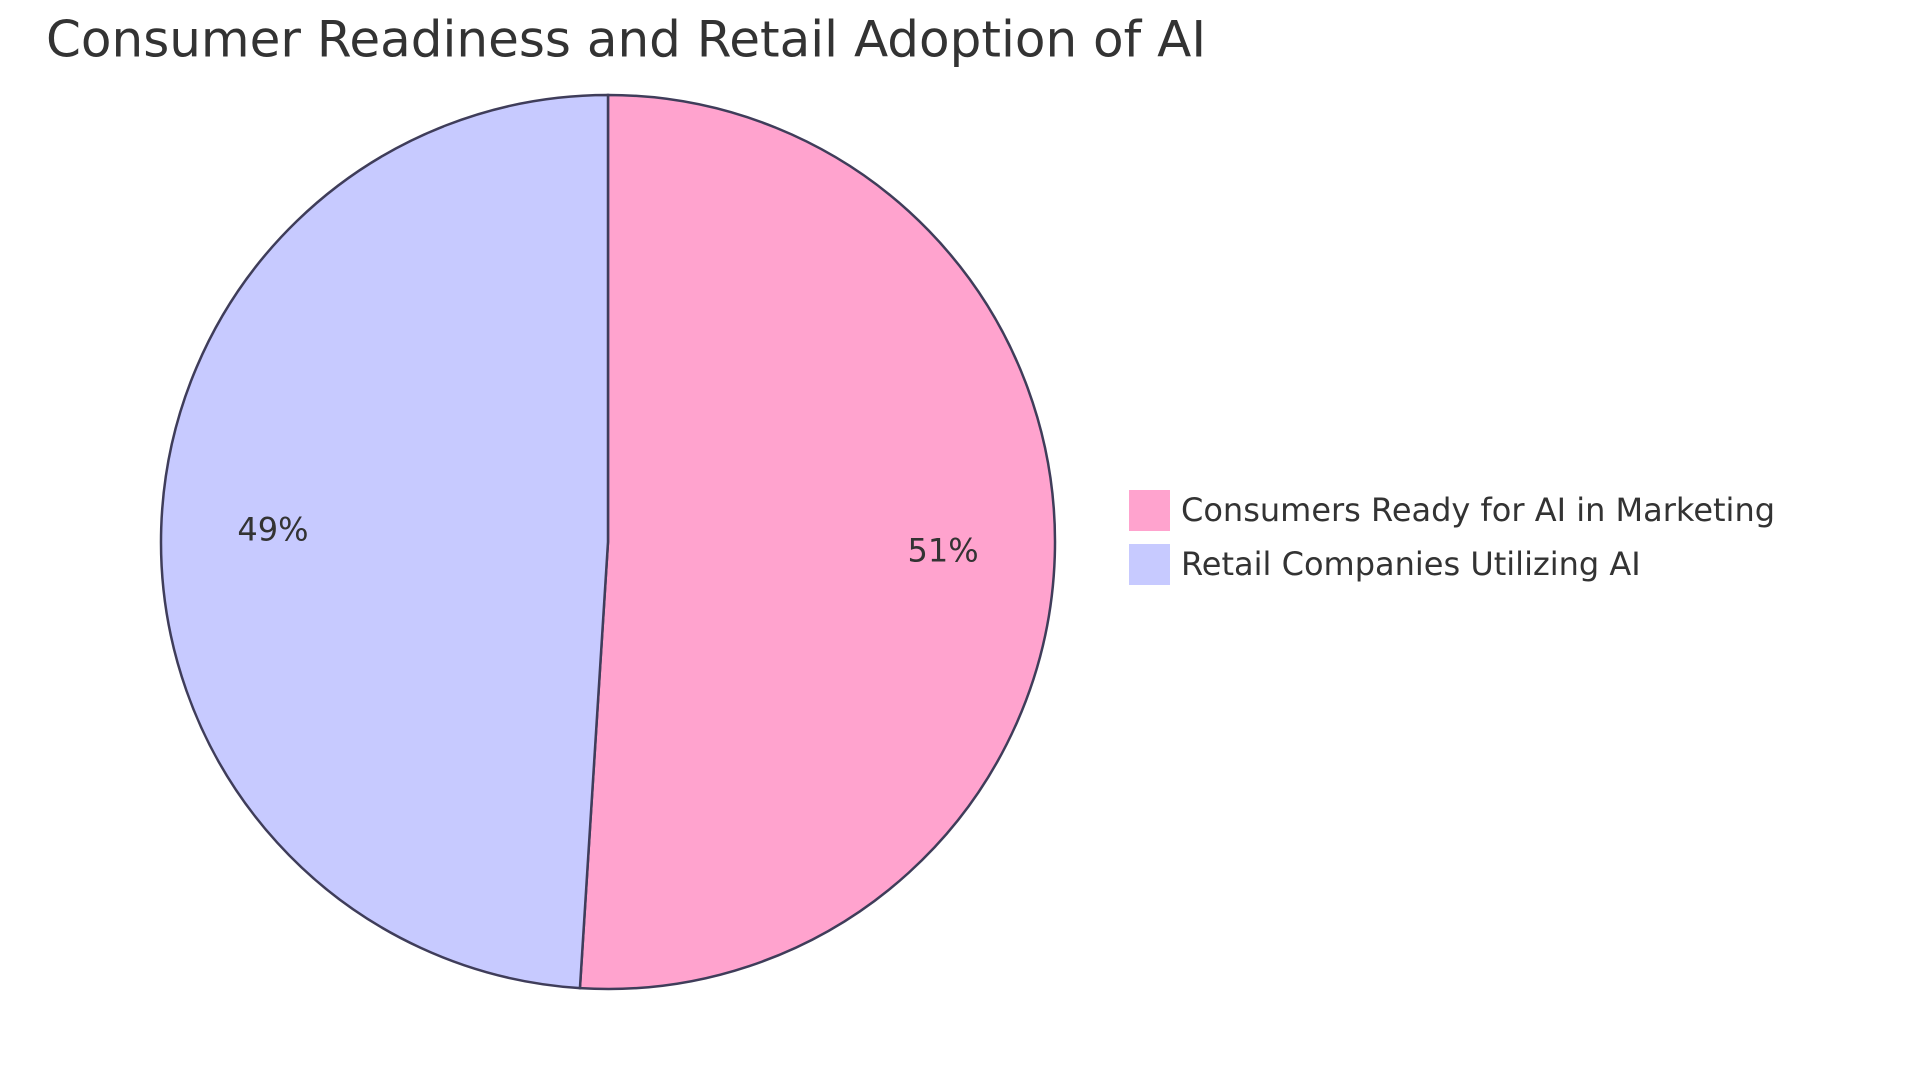 The width and height of the screenshot is (1920, 1083). I want to click on slice-label: 49%, so click(272, 529).